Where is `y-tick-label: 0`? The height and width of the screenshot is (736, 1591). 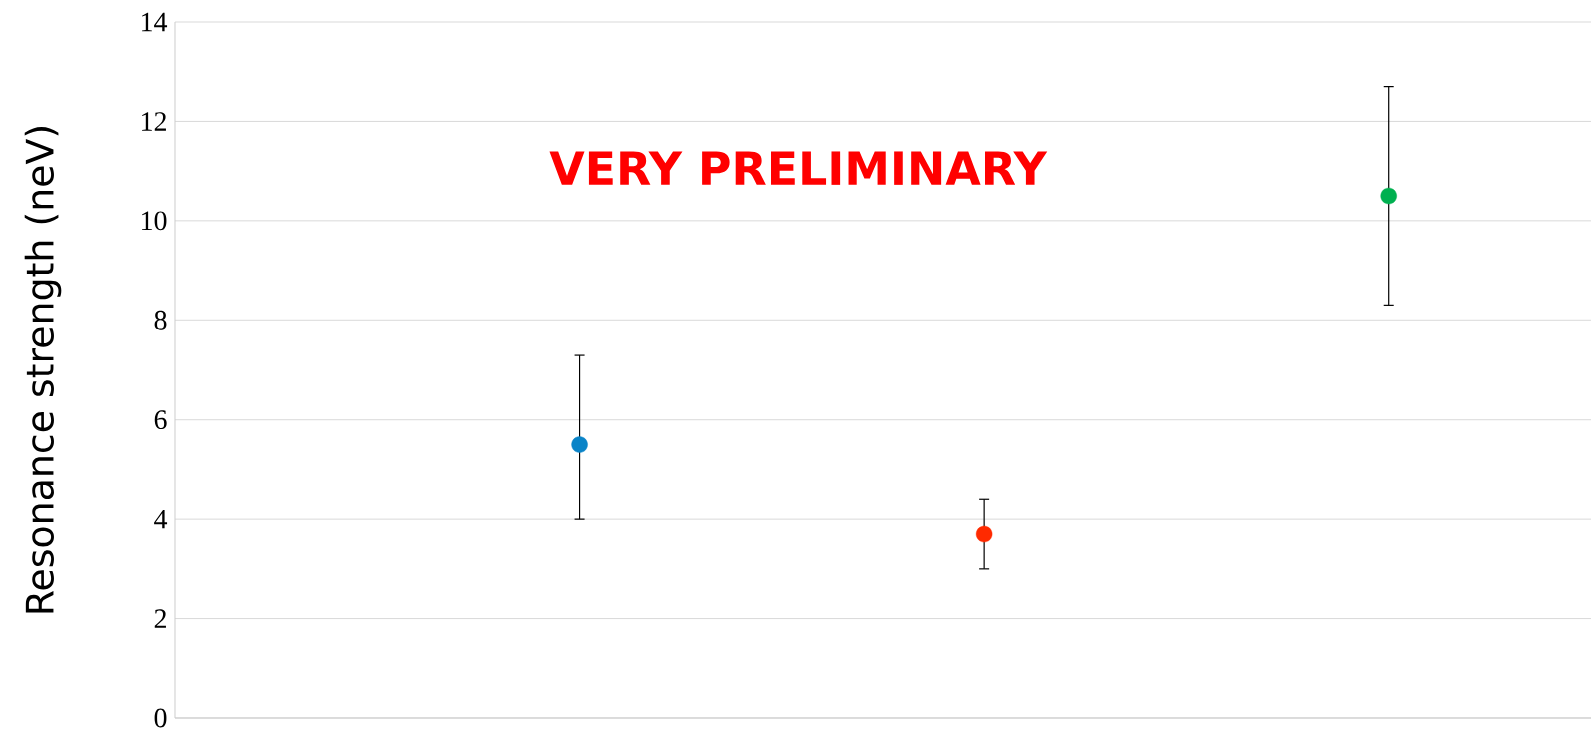 y-tick-label: 0 is located at coordinates (160, 718).